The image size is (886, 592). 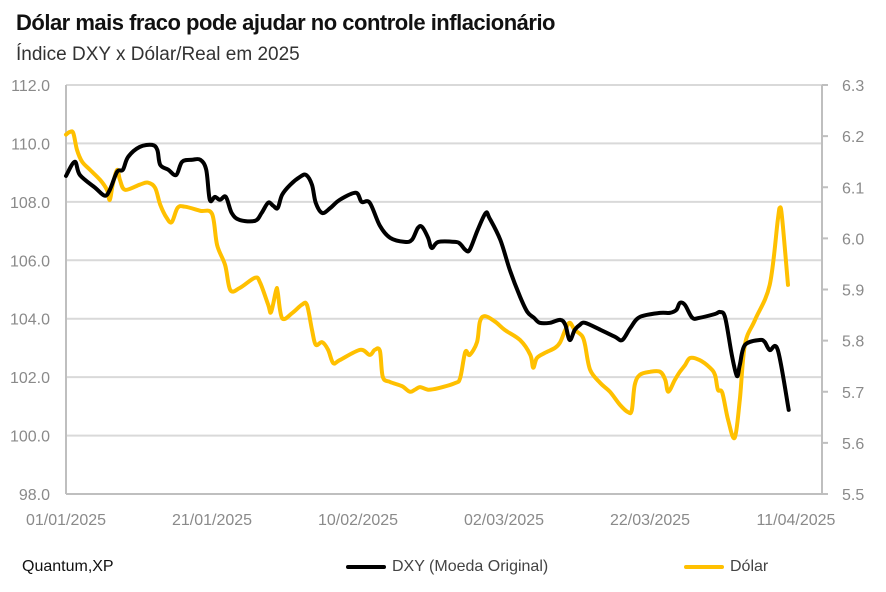 I want to click on x-tick-label: 11/04/2025, so click(x=796, y=520).